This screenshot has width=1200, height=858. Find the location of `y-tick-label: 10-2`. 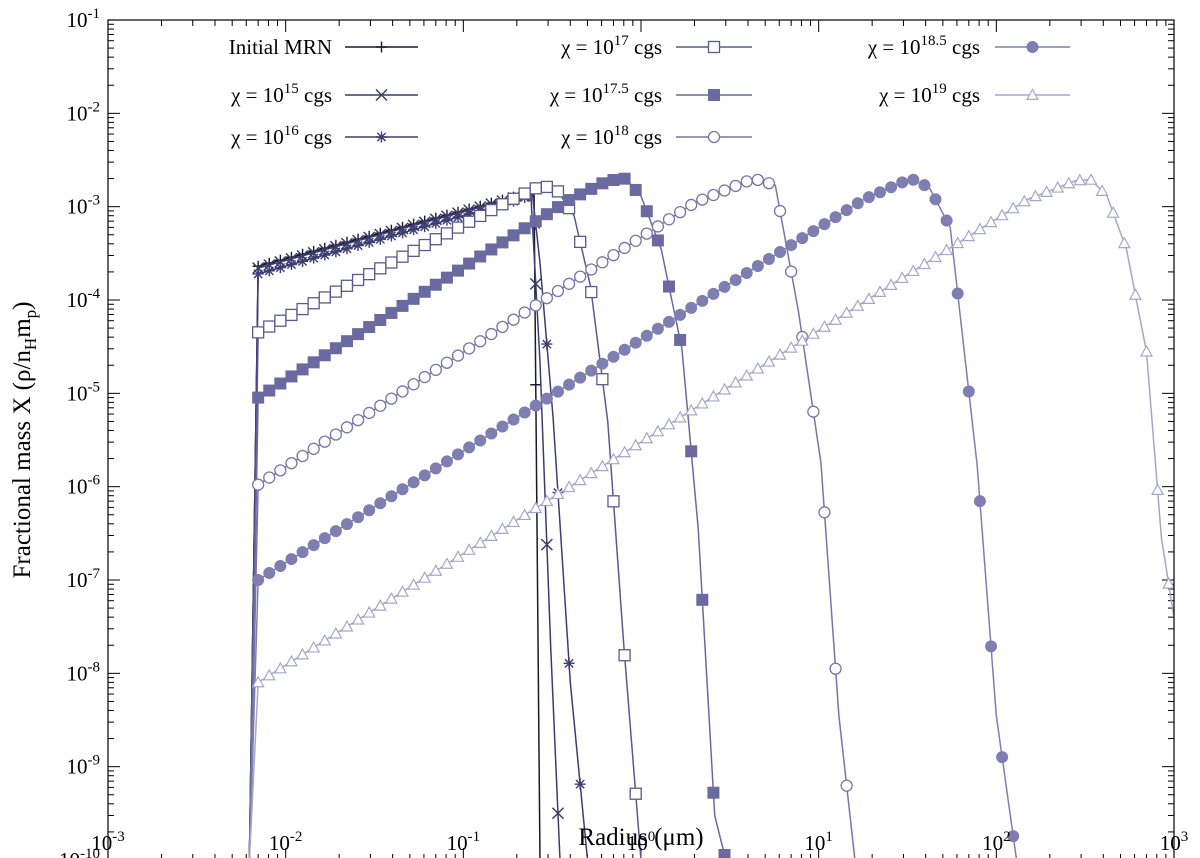

y-tick-label: 10-2 is located at coordinates (84, 112).